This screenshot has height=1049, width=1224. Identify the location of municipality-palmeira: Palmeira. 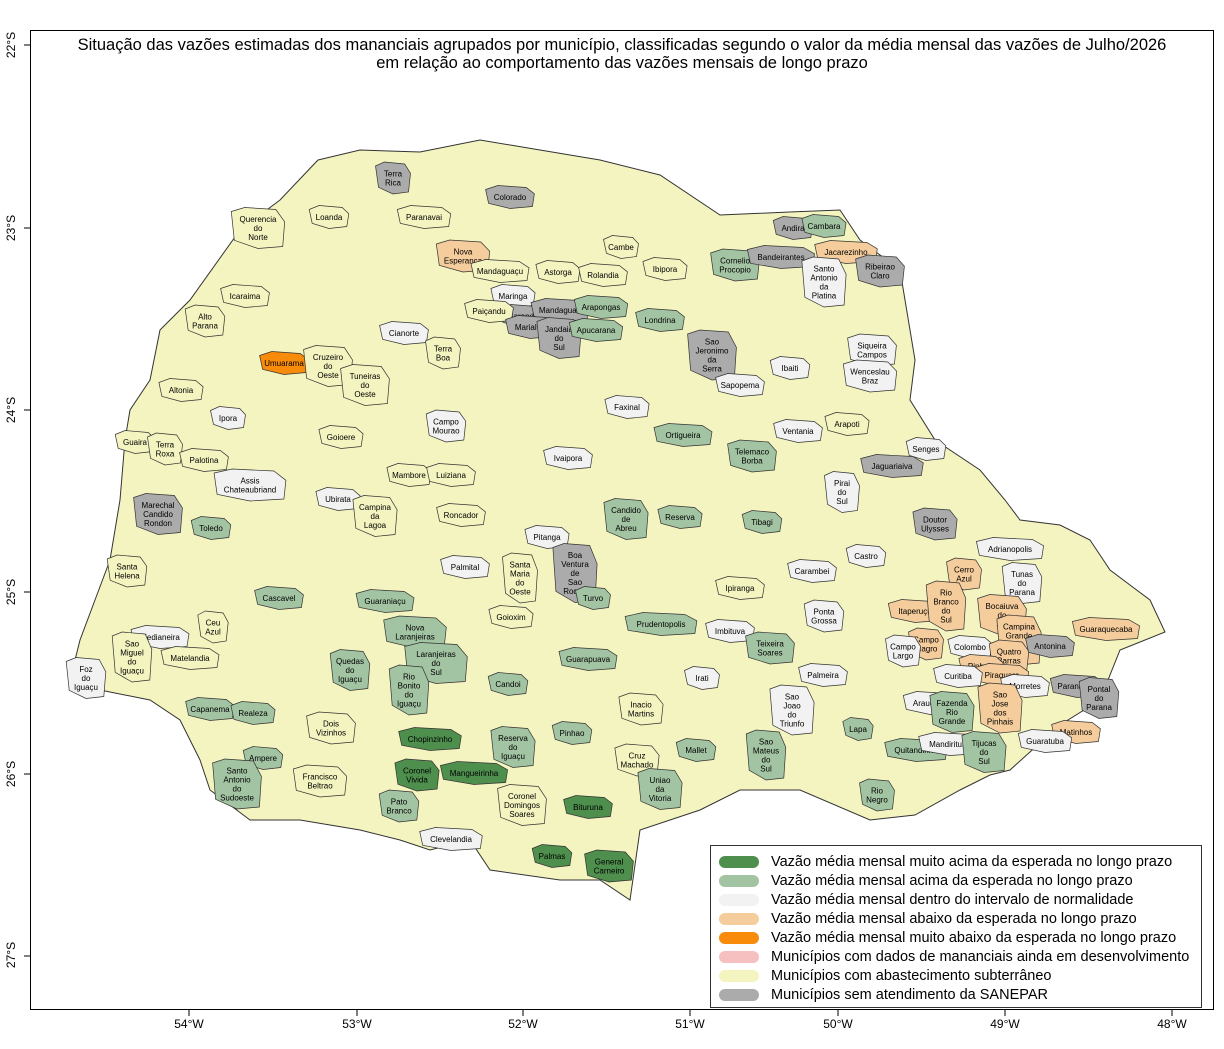
(823, 675).